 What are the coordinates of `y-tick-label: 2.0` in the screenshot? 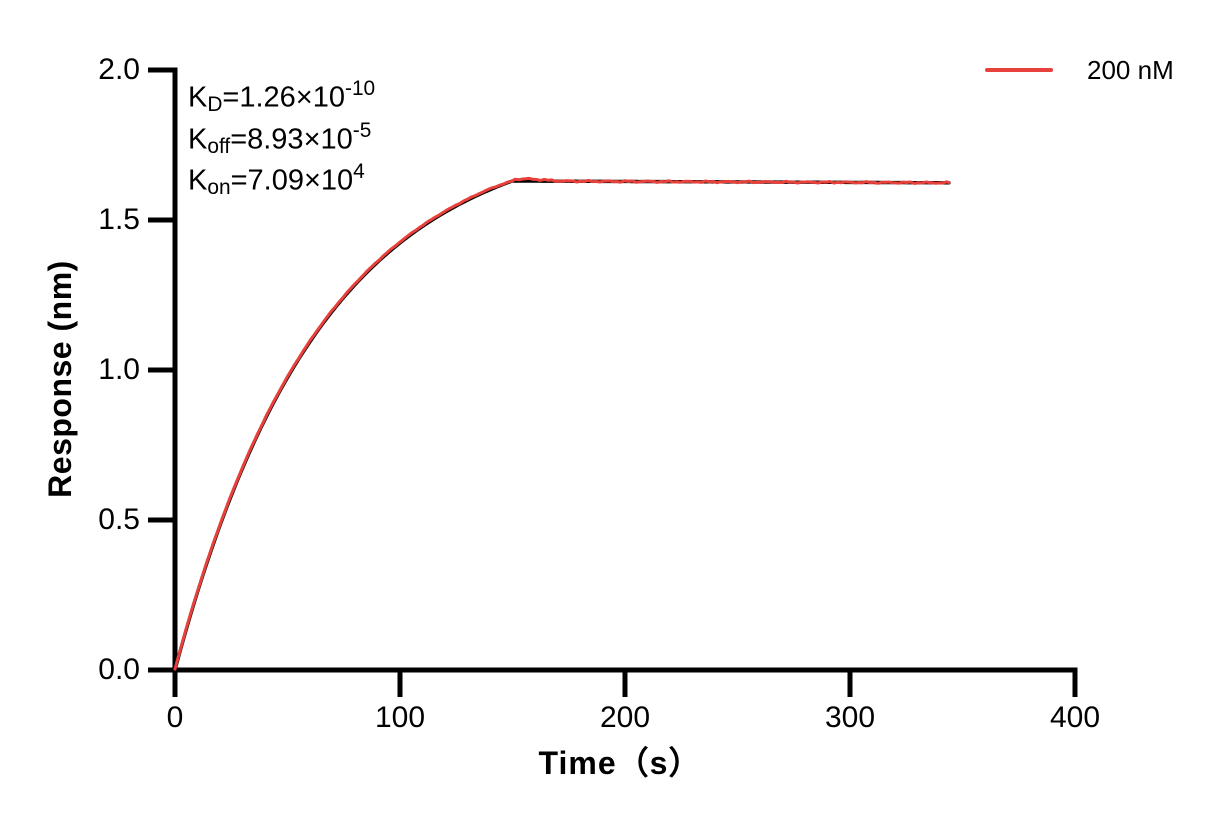 It's located at (119, 69).